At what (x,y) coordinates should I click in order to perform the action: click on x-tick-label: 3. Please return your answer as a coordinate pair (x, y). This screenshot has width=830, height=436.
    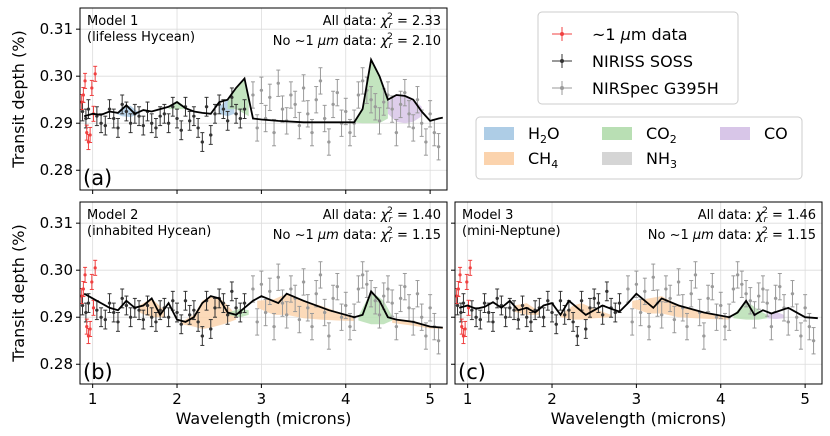
    Looking at the image, I should click on (637, 399).